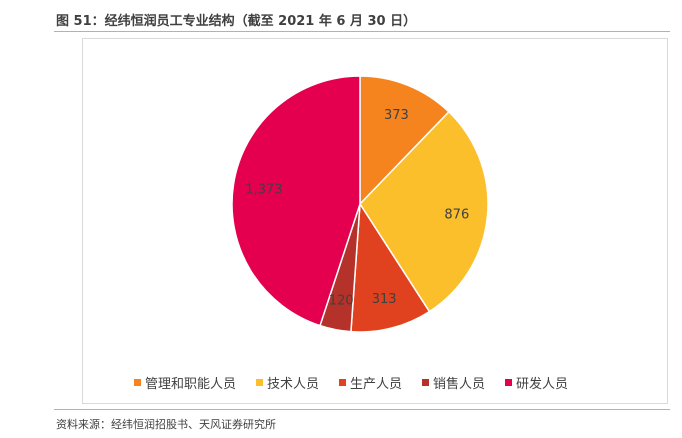 Image resolution: width=682 pixels, height=438 pixels. Describe the element at coordinates (542, 384) in the screenshot. I see `legend-label-5: 研发人员` at that location.